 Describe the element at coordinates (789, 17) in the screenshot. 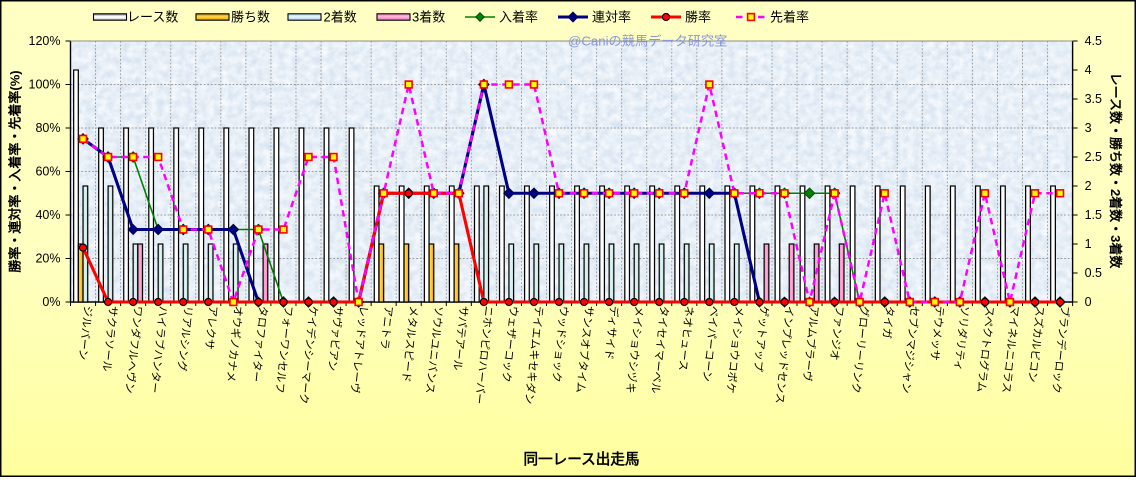

I see `svg-text: 先着率` at that location.